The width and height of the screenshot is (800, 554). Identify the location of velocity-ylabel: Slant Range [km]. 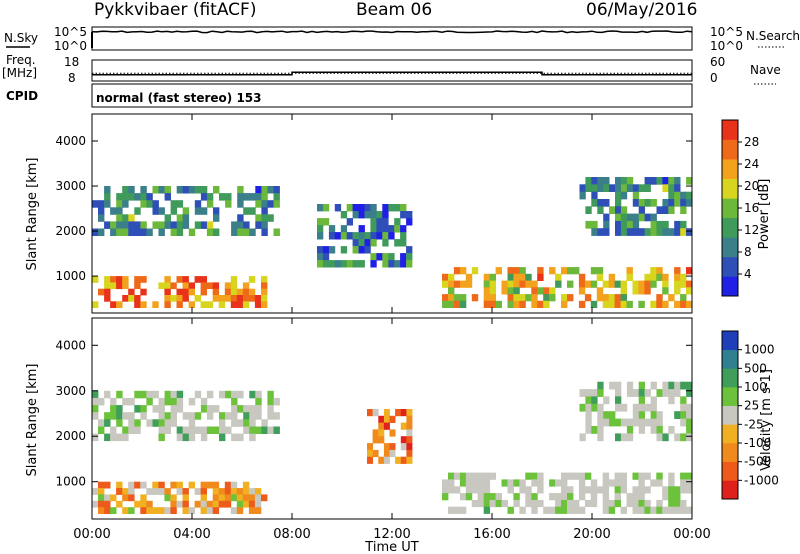
(32, 420).